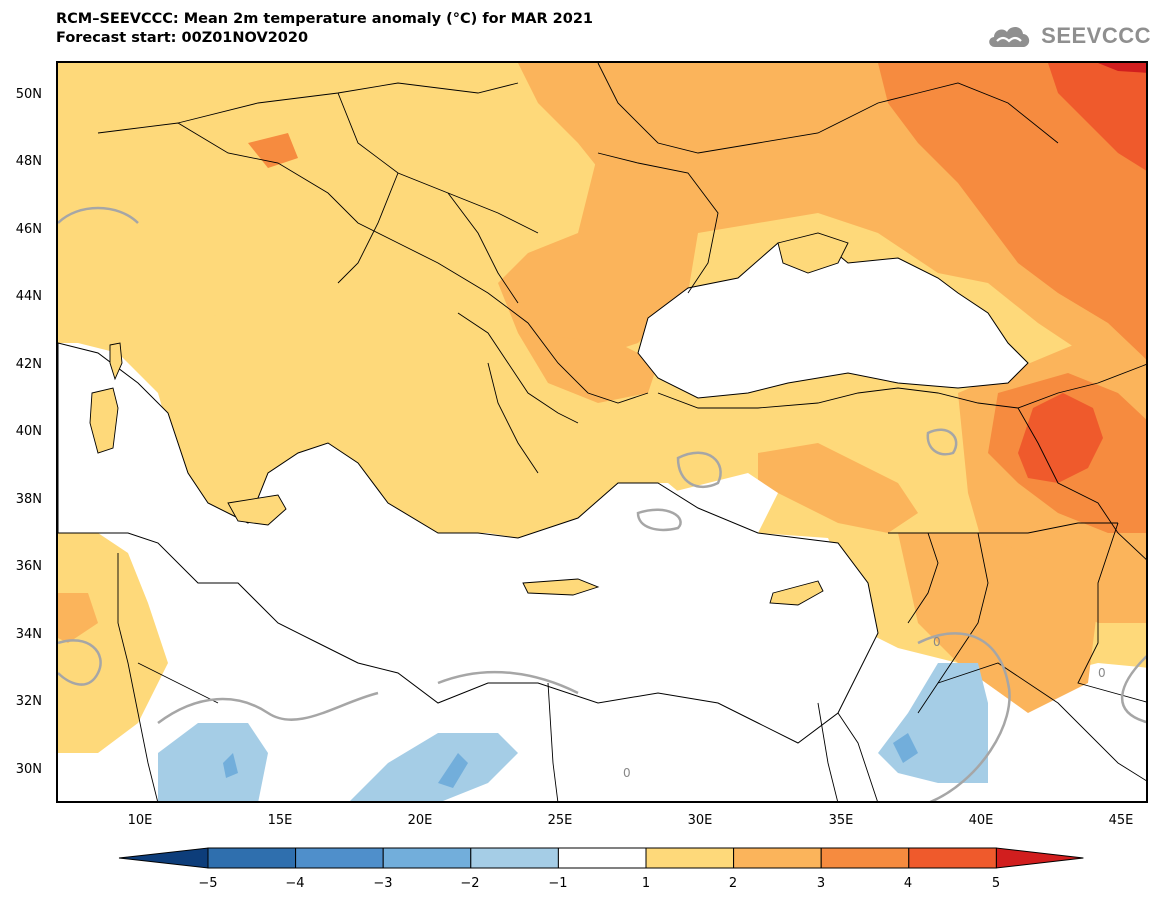 The height and width of the screenshot is (907, 1165). I want to click on colorbar-bin-m2_m1, so click(514, 858).